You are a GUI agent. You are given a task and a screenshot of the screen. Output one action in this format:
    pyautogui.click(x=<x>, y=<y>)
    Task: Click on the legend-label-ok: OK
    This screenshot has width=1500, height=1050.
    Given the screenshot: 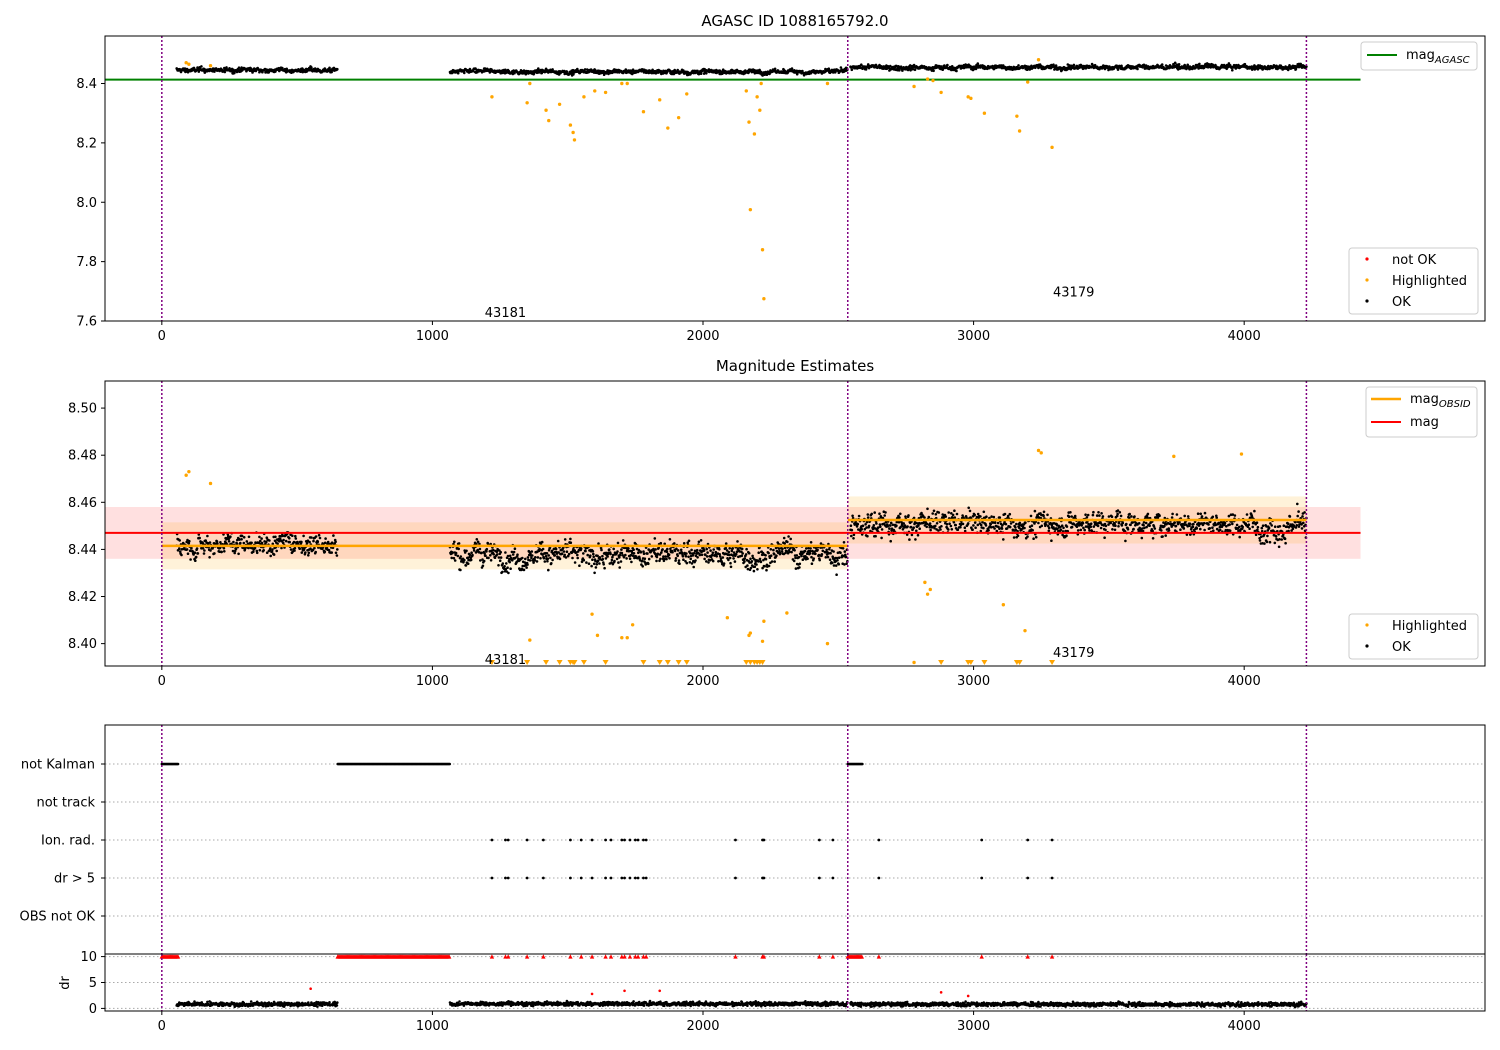 What is the action you would take?
    pyautogui.click(x=1401, y=302)
    